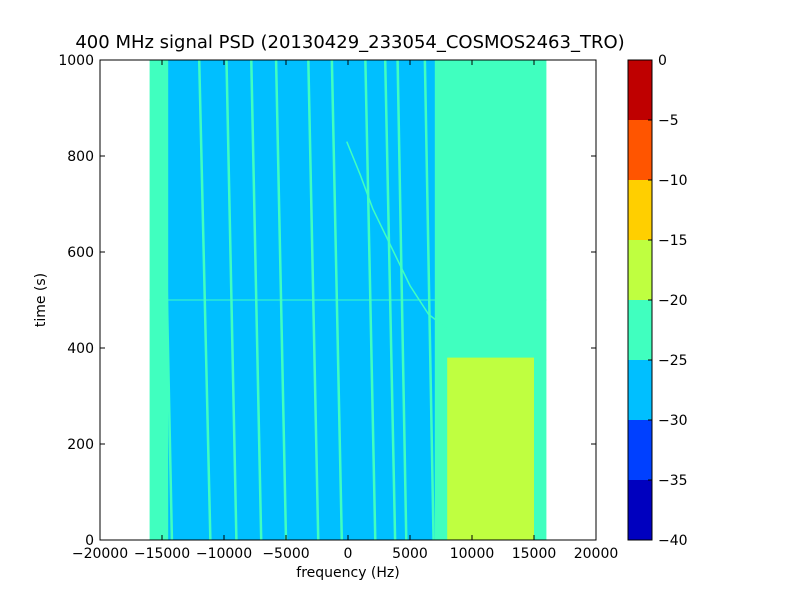 This screenshot has width=800, height=600. Describe the element at coordinates (490, 448) in the screenshot. I see `heatmap-region` at that location.